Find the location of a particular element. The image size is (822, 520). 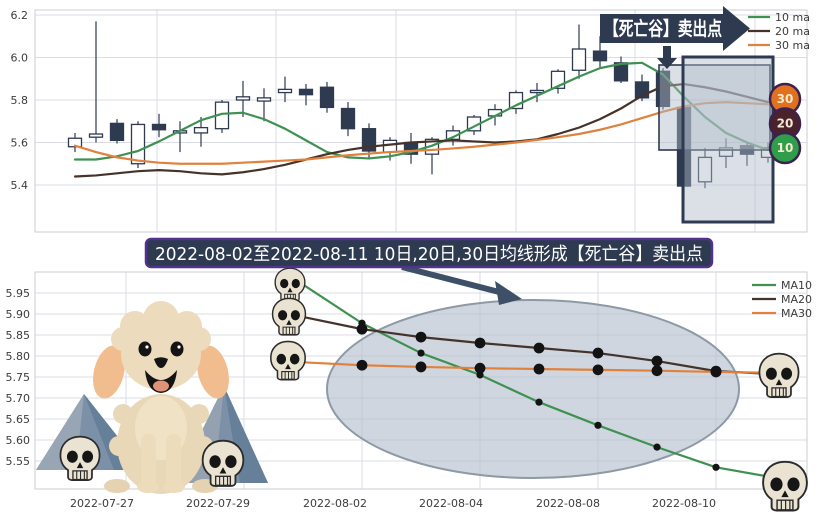

legend-label: MA20 is located at coordinates (796, 299).